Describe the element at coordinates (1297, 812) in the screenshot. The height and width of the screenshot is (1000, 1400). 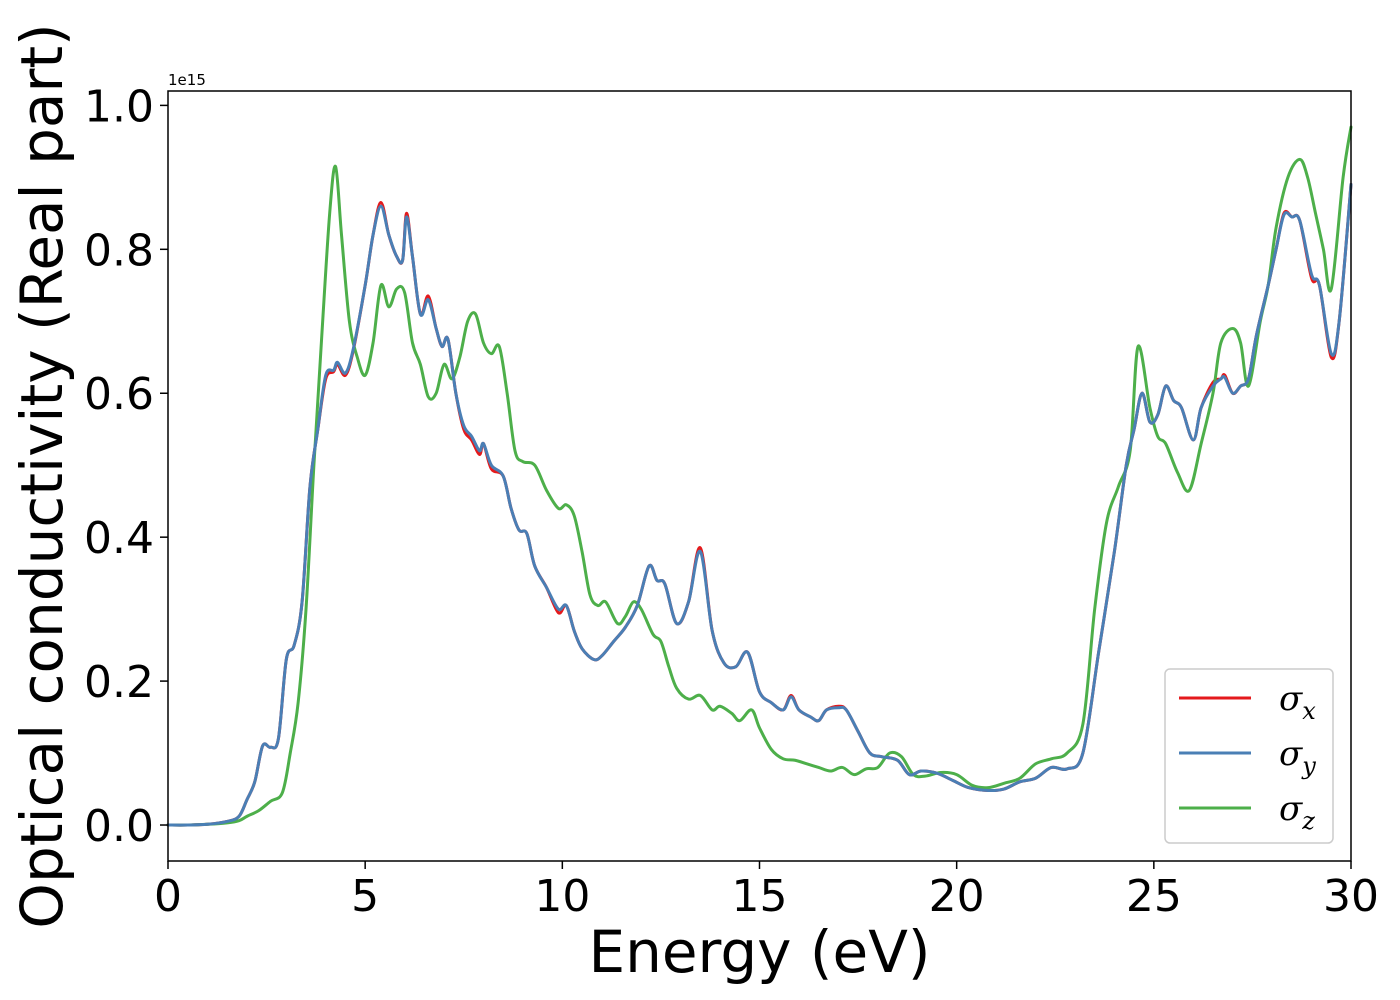
I see `legend-label-z: σz` at that location.